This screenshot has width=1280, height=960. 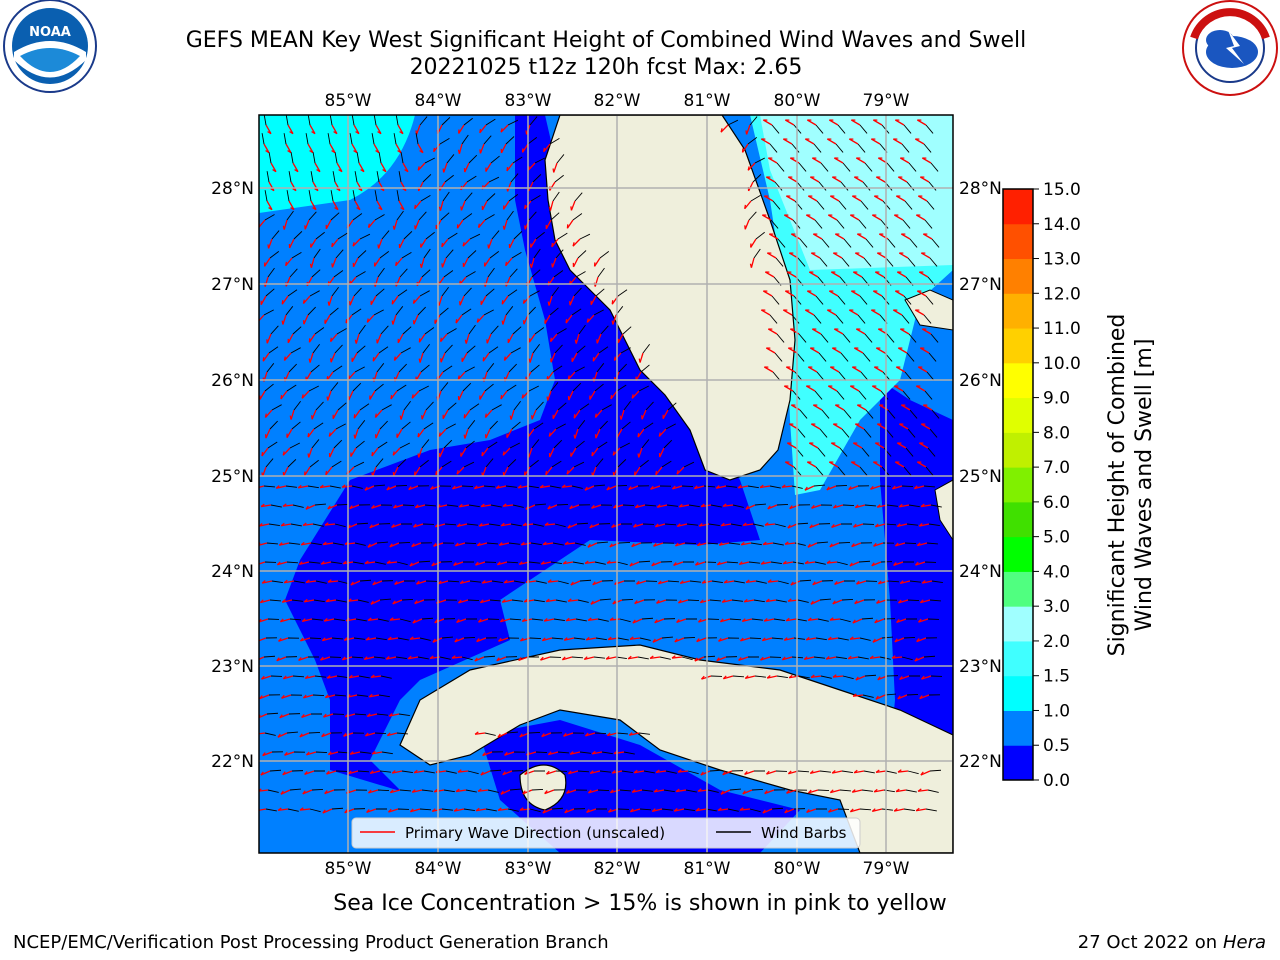 What do you see at coordinates (1144, 485) in the screenshot?
I see `colorbar-label-line2: Wind Waves and Swell [m]` at bounding box center [1144, 485].